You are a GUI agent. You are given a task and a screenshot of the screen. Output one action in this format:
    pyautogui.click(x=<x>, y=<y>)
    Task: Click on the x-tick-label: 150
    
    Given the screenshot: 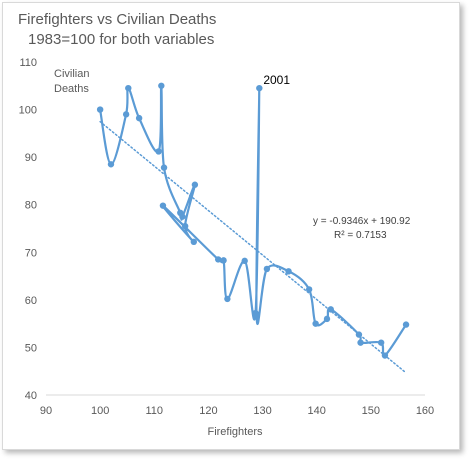 What is the action you would take?
    pyautogui.click(x=371, y=411)
    